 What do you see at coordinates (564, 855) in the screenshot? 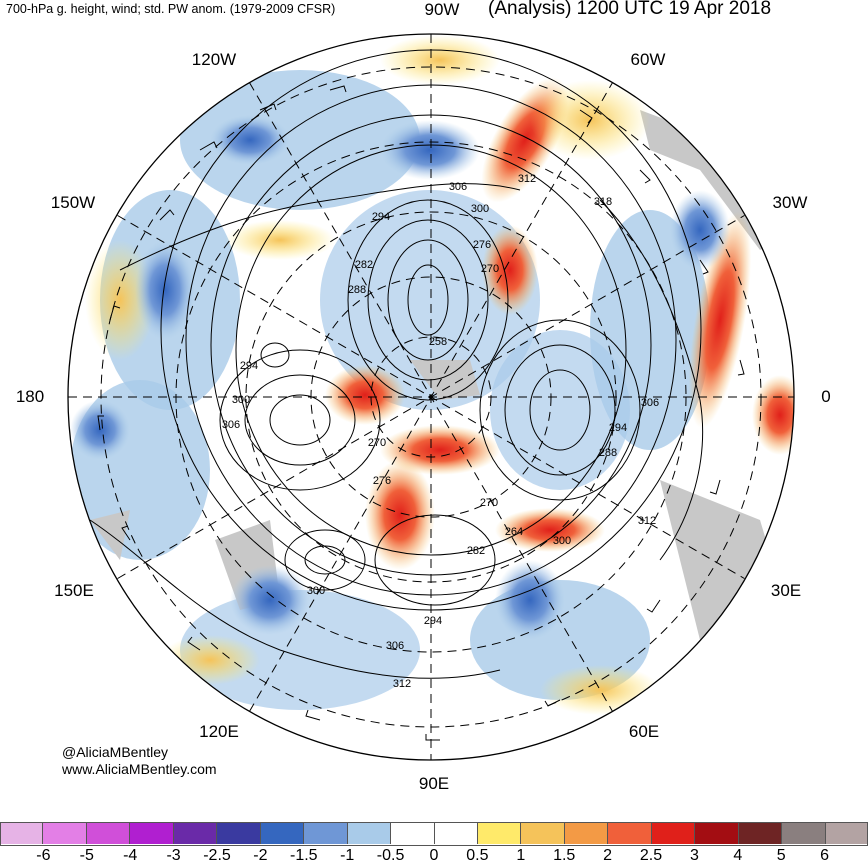
I see `colorbar-tick-label: 1.5` at bounding box center [564, 855].